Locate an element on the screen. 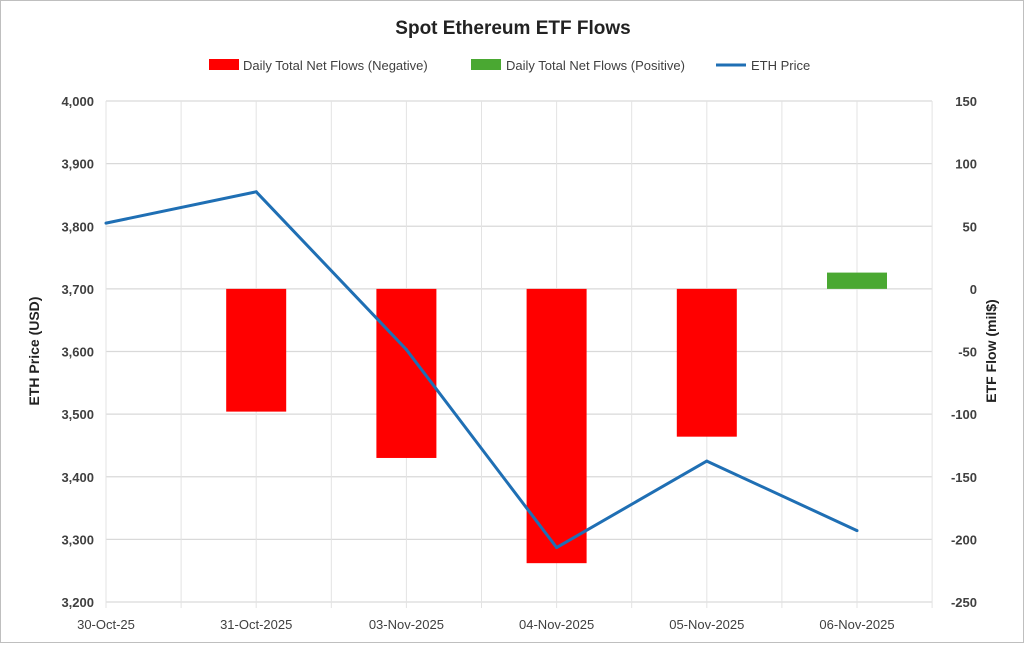 This screenshot has width=1024, height=647. legend-label-negative: Daily Total Net Flows (Negative) is located at coordinates (335, 65).